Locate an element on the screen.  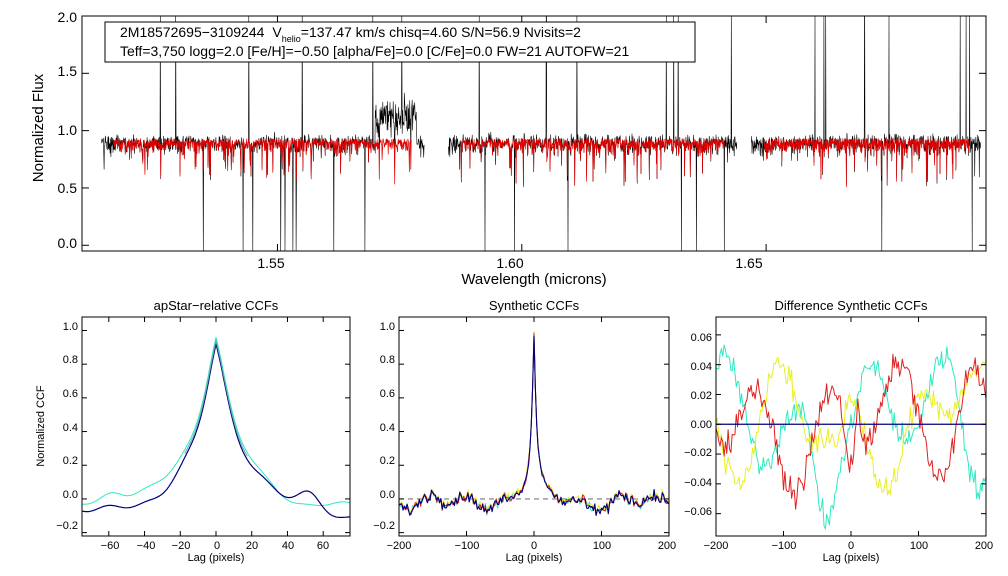
spectrum-ytick-label: 1.5 is located at coordinates (68, 71).